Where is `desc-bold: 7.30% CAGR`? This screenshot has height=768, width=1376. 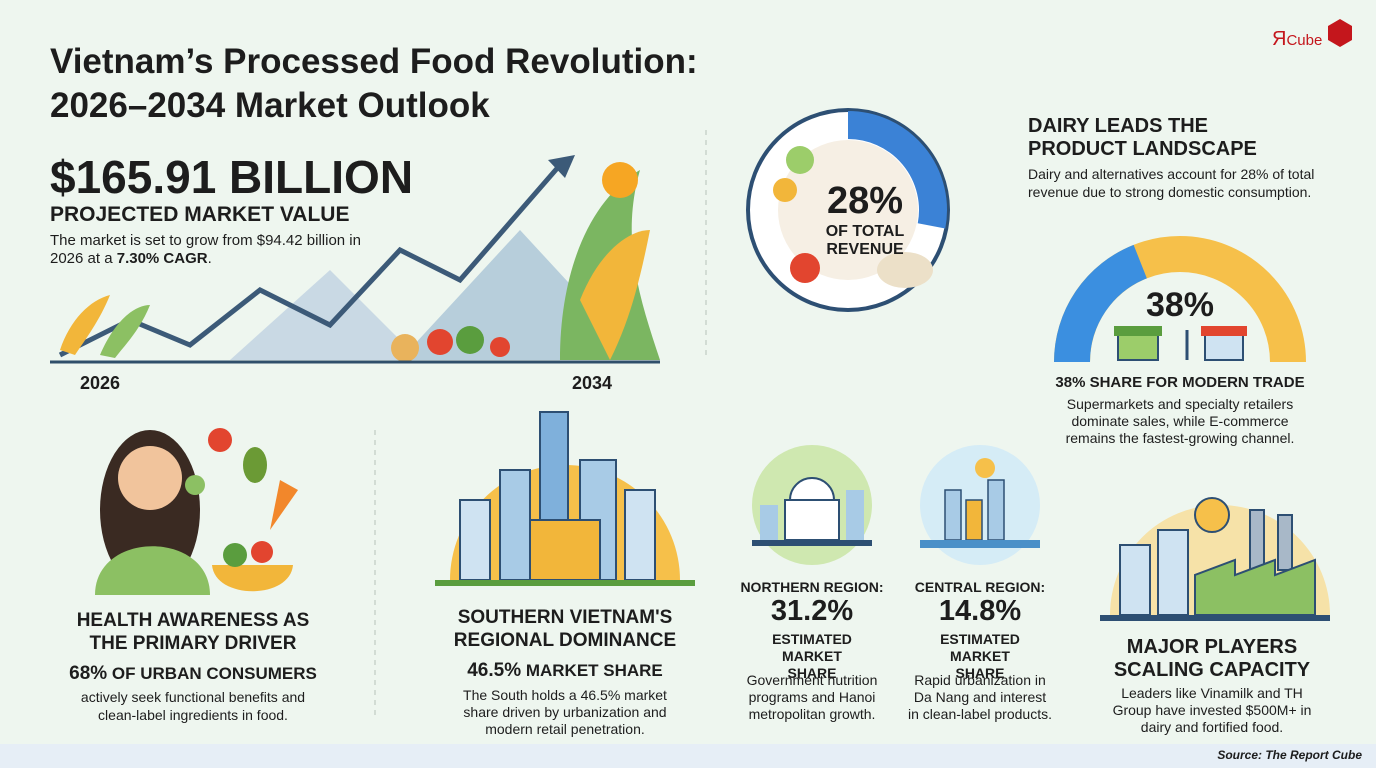 desc-bold: 7.30% CAGR is located at coordinates (162, 258).